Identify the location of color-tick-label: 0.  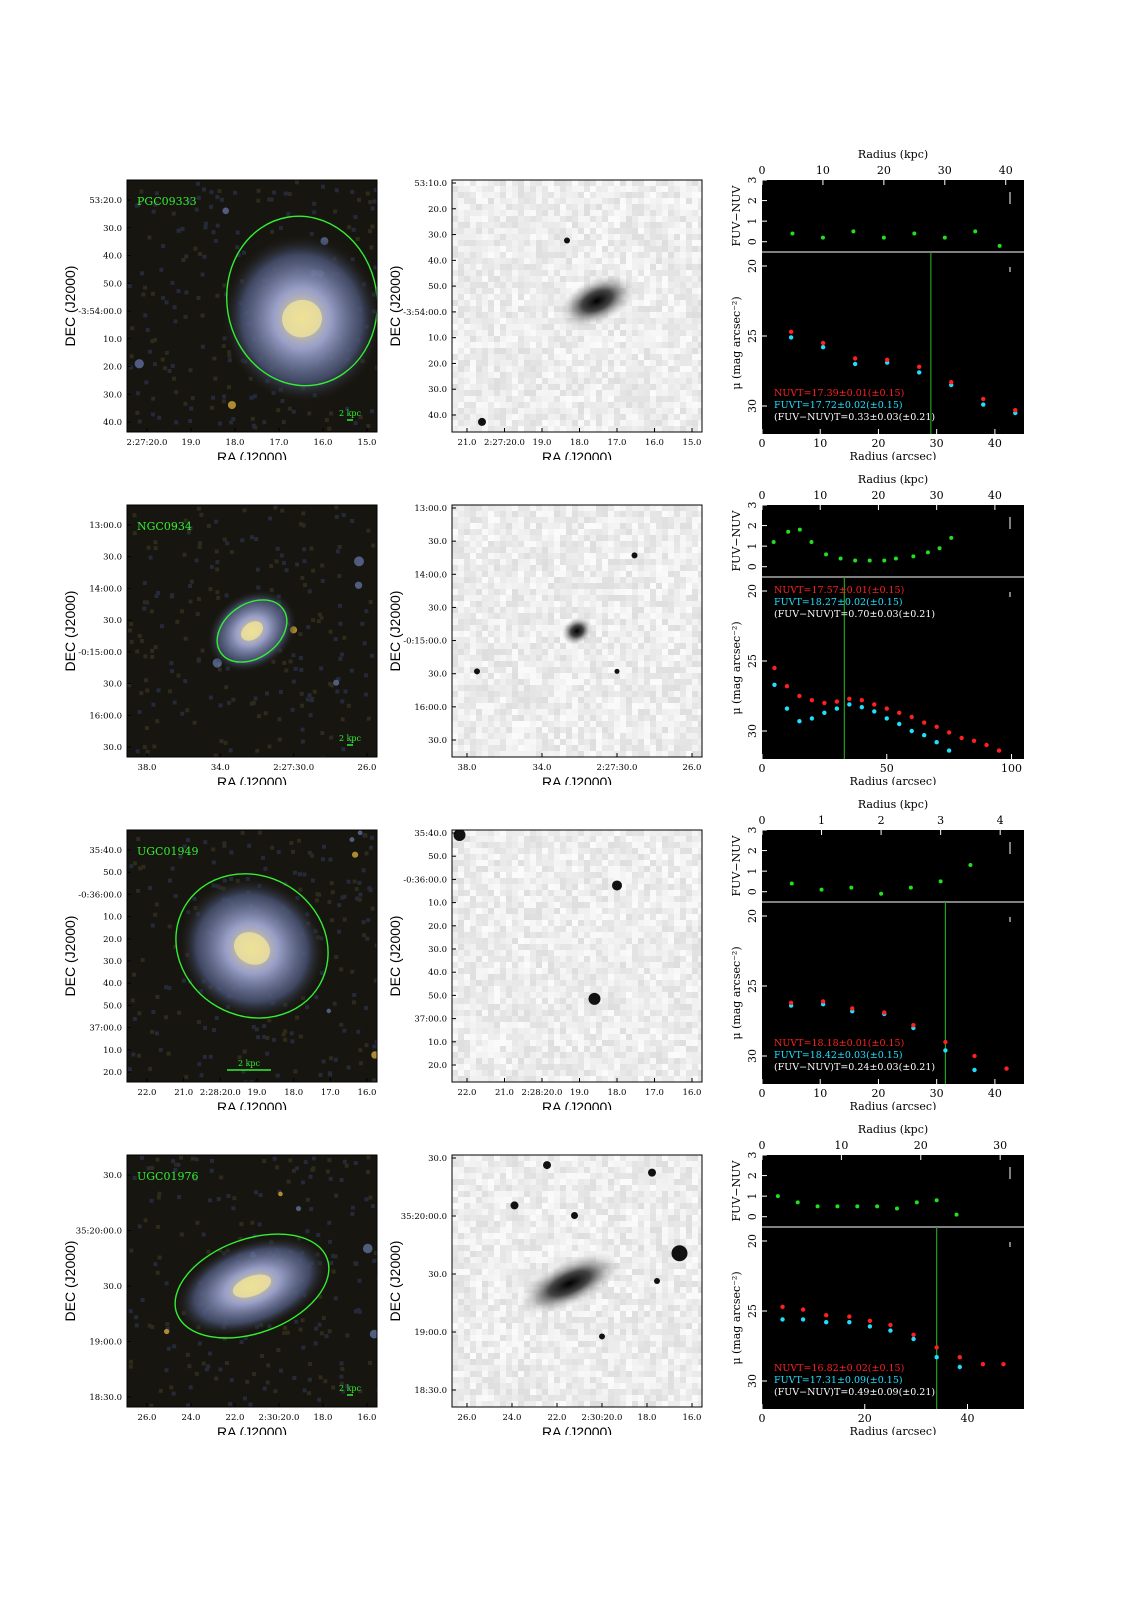
(752, 1216).